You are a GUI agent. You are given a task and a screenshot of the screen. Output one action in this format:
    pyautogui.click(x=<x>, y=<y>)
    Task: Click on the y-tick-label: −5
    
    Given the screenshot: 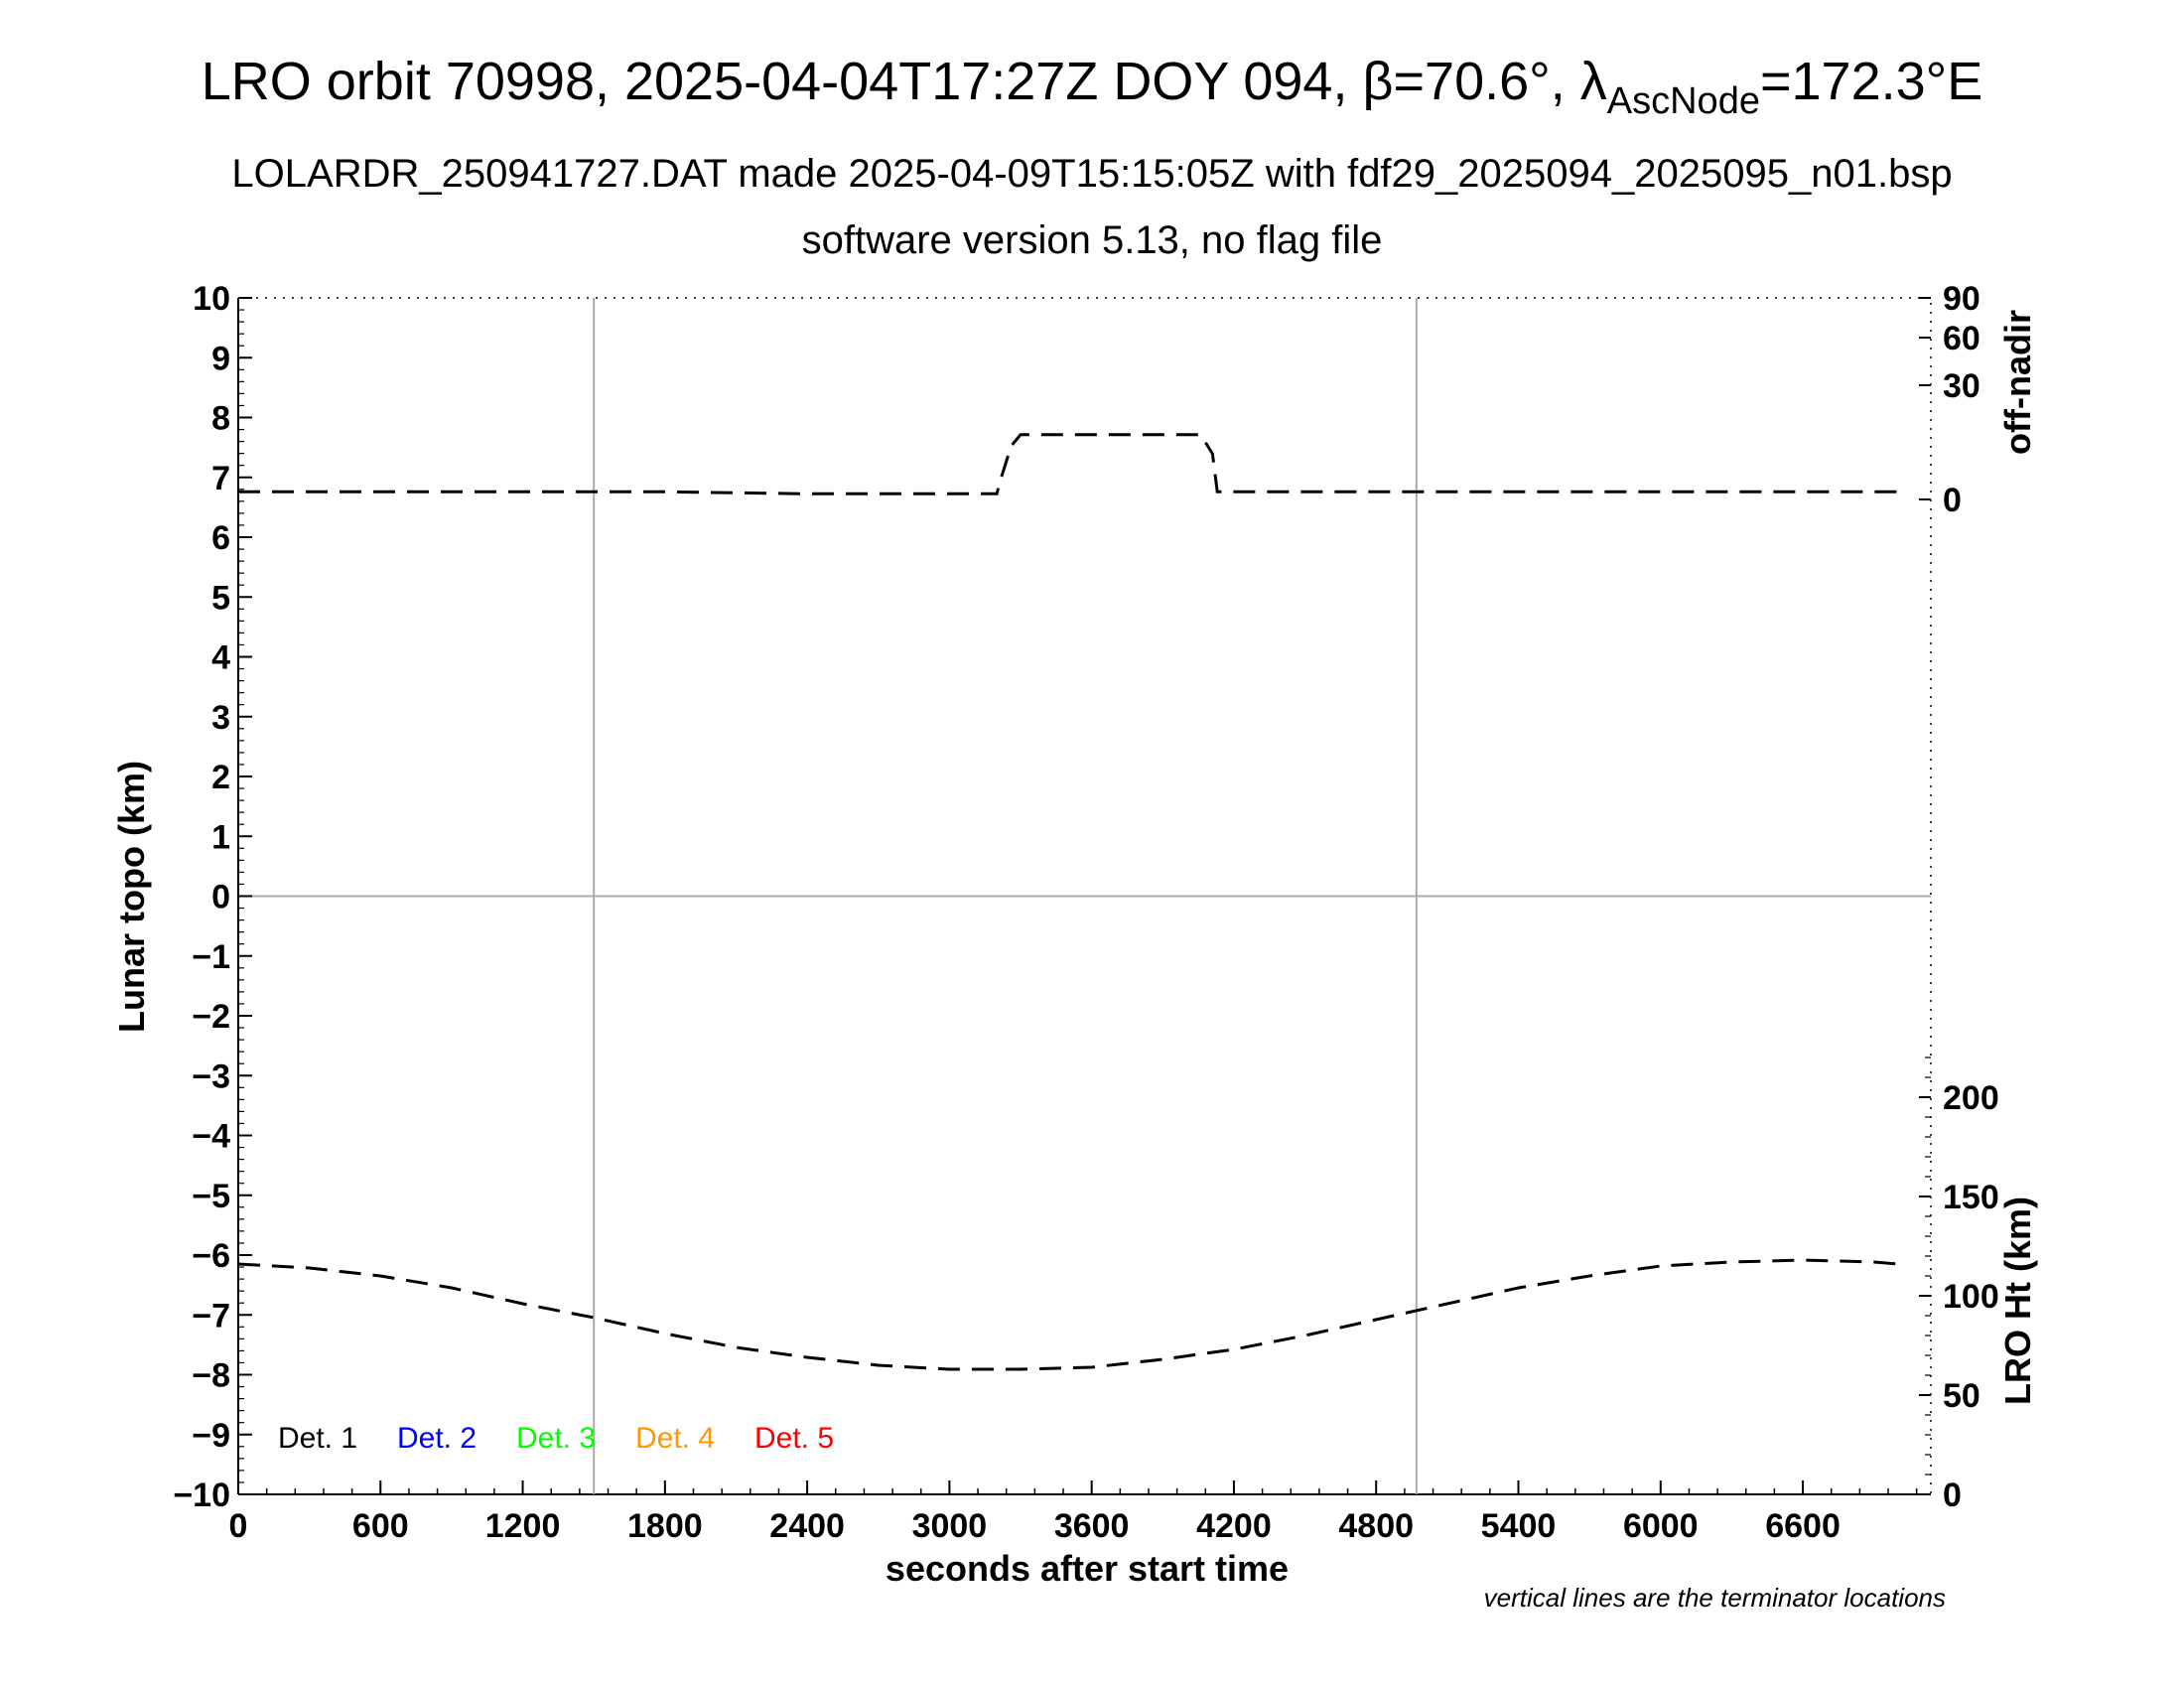 What is the action you would take?
    pyautogui.click(x=211, y=1196)
    